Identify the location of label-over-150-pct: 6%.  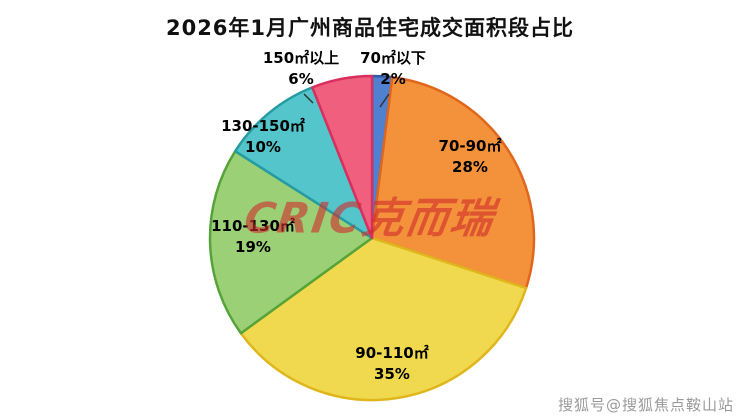
(301, 79).